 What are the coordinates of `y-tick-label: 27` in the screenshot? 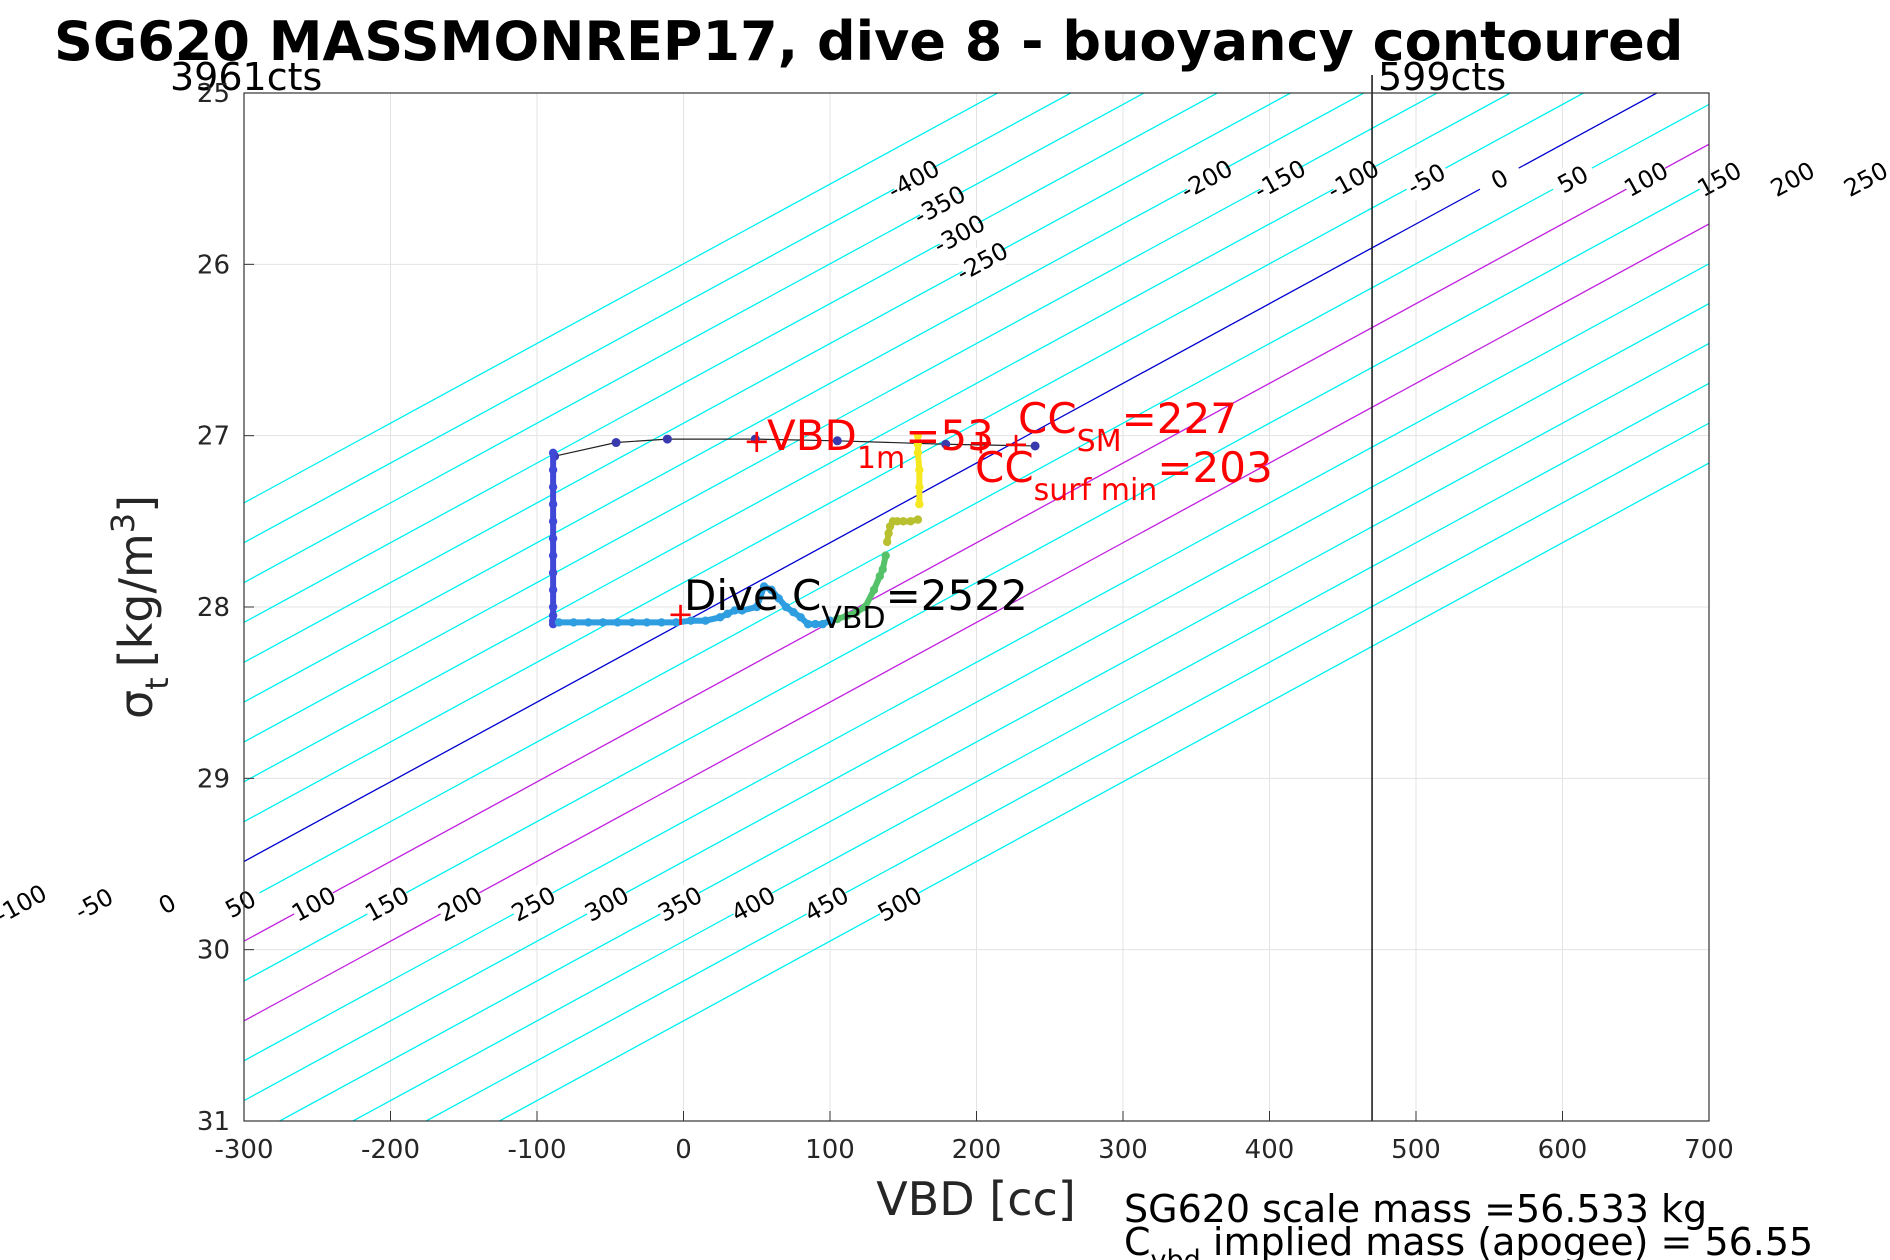 It's located at (213, 437).